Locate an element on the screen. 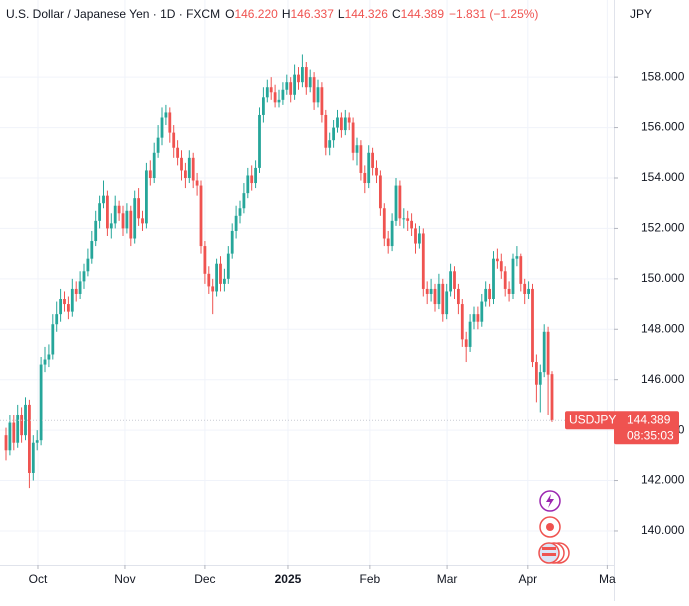 The image size is (689, 606). y-tick-label: 146.000 is located at coordinates (663, 379).